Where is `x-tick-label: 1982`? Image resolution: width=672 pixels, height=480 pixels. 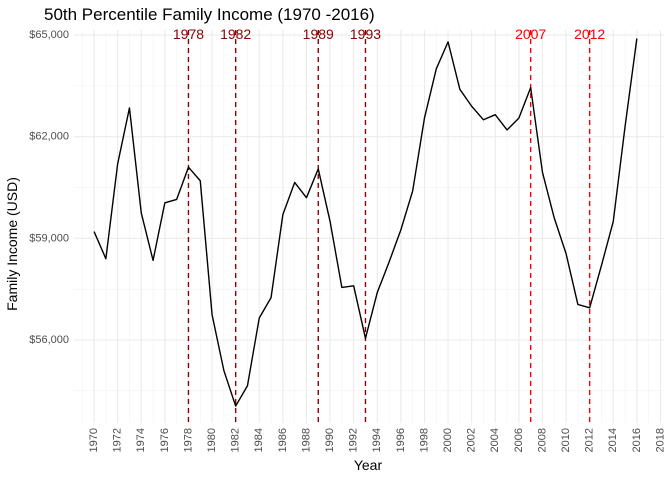
x-tick-label: 1982 is located at coordinates (236, 440).